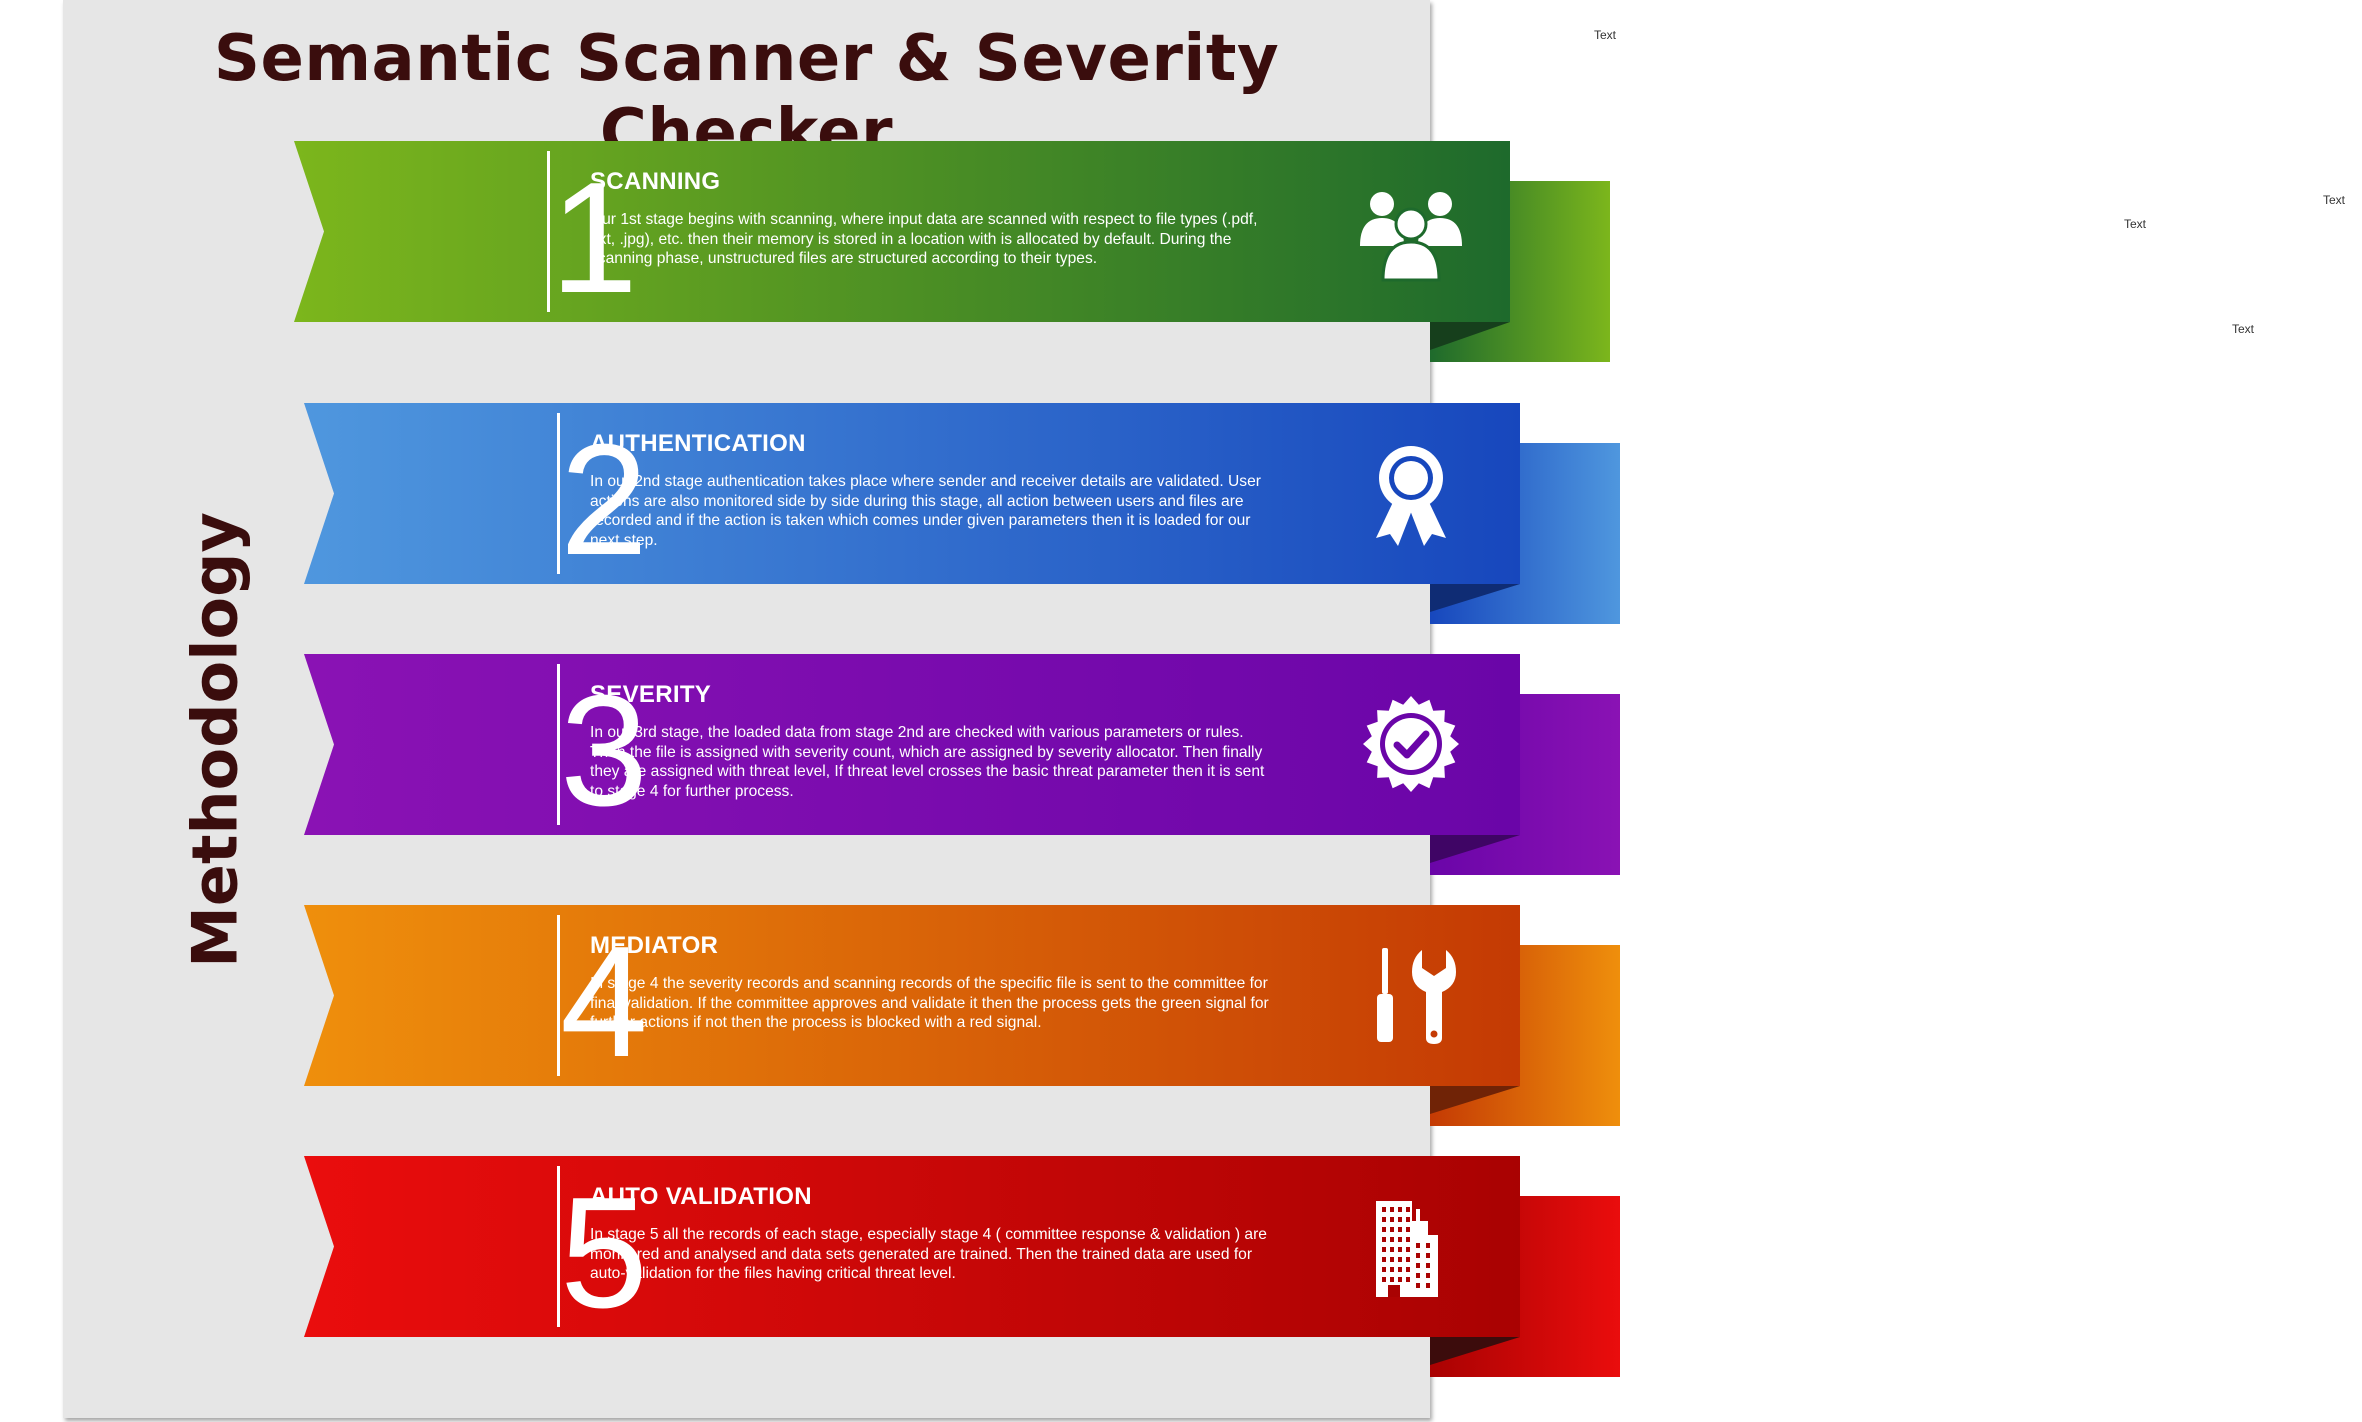  Describe the element at coordinates (604, 751) in the screenshot. I see `stage-number: 3` at that location.